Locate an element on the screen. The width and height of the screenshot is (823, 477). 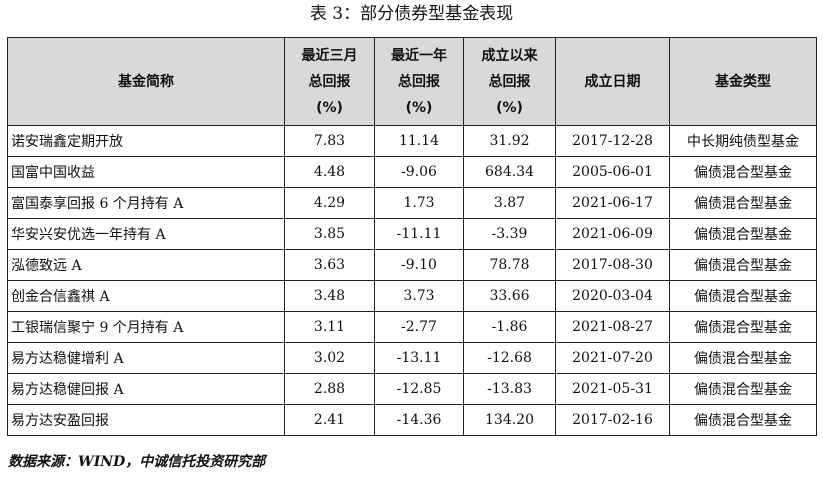
cell-fund-name: 富国泰享回报 6 个月持有 A is located at coordinates (146, 203).